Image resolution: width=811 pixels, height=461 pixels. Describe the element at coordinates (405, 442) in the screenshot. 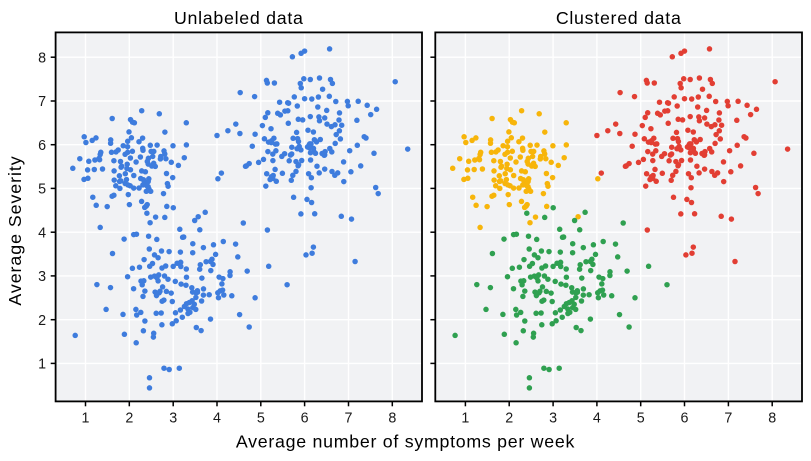

I see `svg-text:Average number of symptoms per: Average number of symptoms per week` at that location.